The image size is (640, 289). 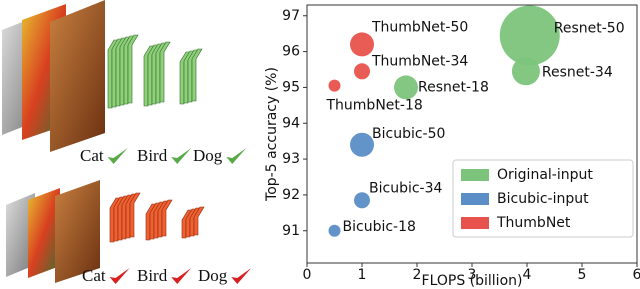 What do you see at coordinates (472, 275) in the screenshot?
I see `x-tick-label: 3` at bounding box center [472, 275].